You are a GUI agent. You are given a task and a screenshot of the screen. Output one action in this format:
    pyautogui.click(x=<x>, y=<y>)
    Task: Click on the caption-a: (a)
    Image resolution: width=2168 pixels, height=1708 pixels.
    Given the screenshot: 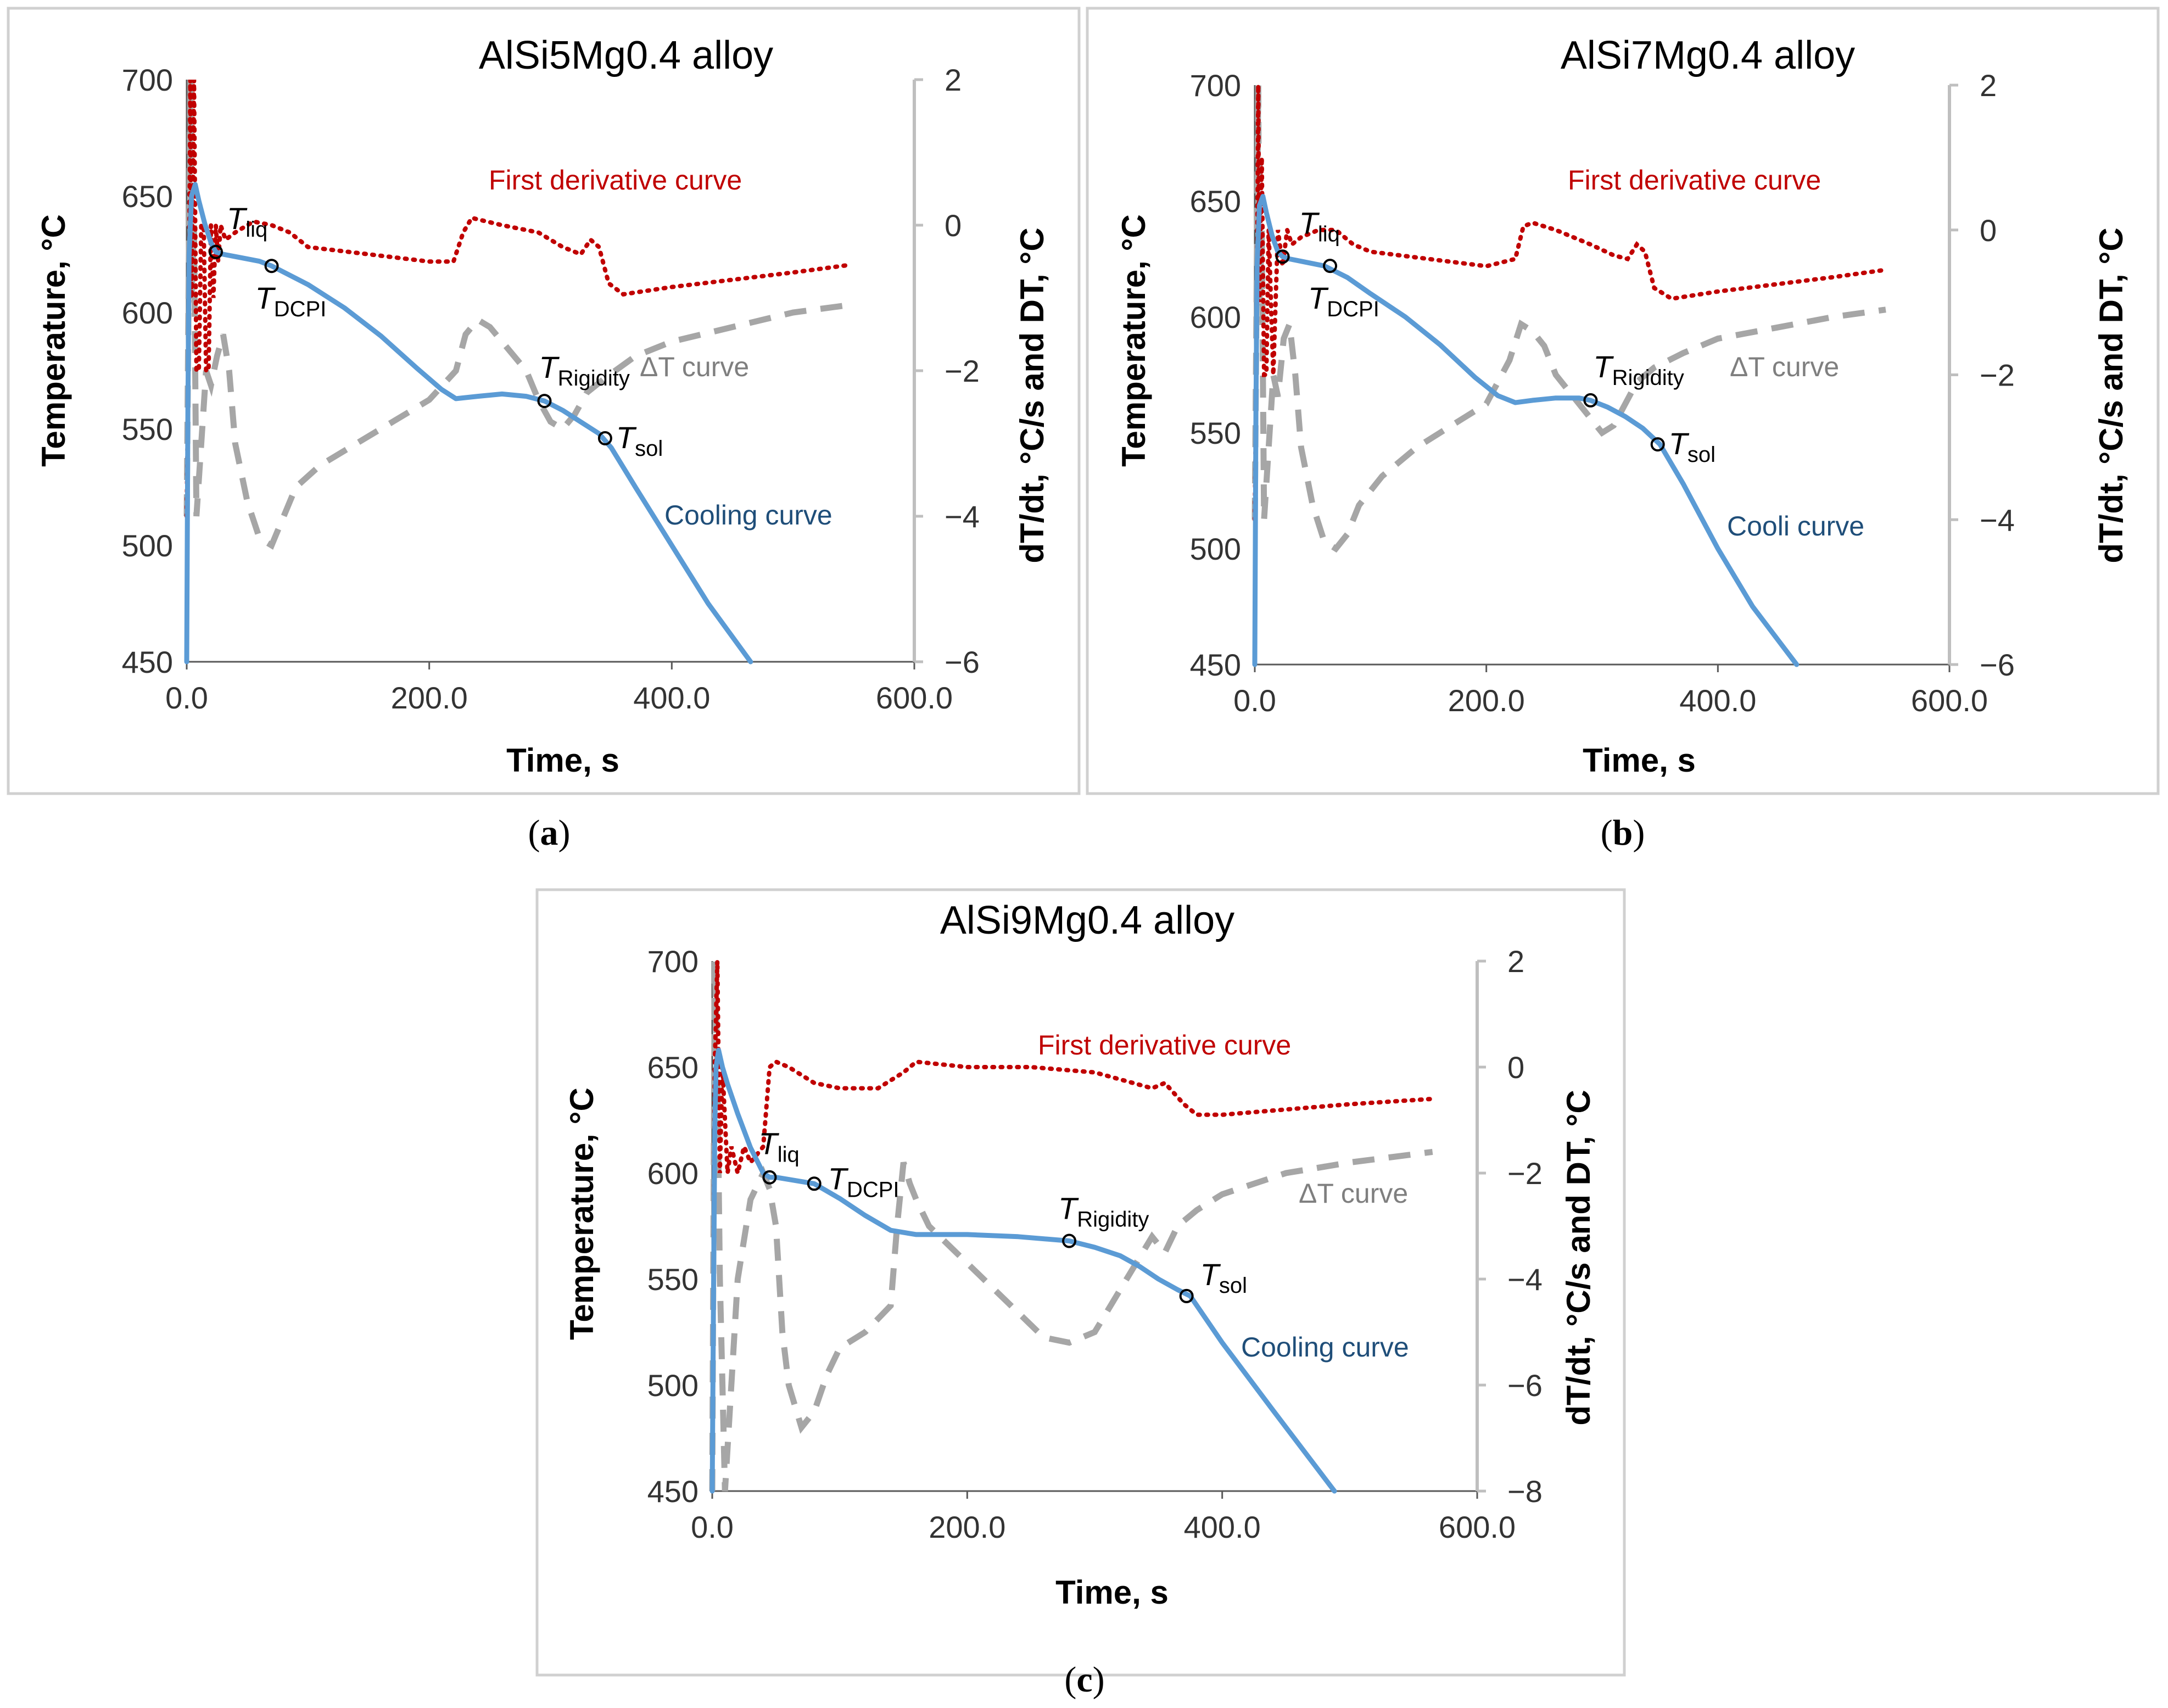 What is the action you would take?
    pyautogui.click(x=549, y=833)
    